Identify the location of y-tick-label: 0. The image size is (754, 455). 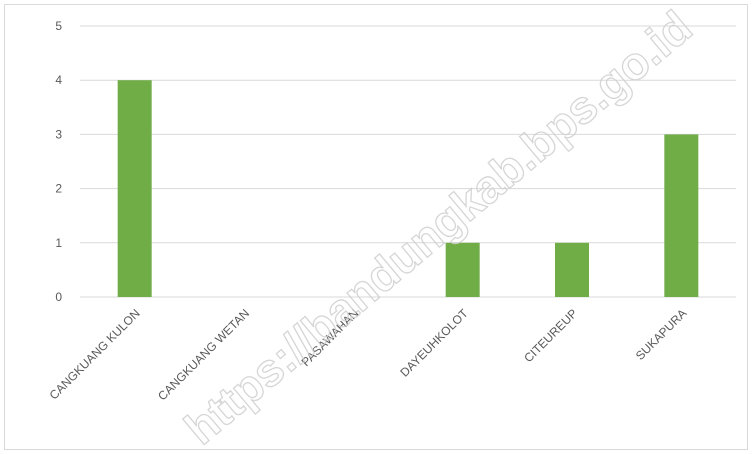
(58, 297).